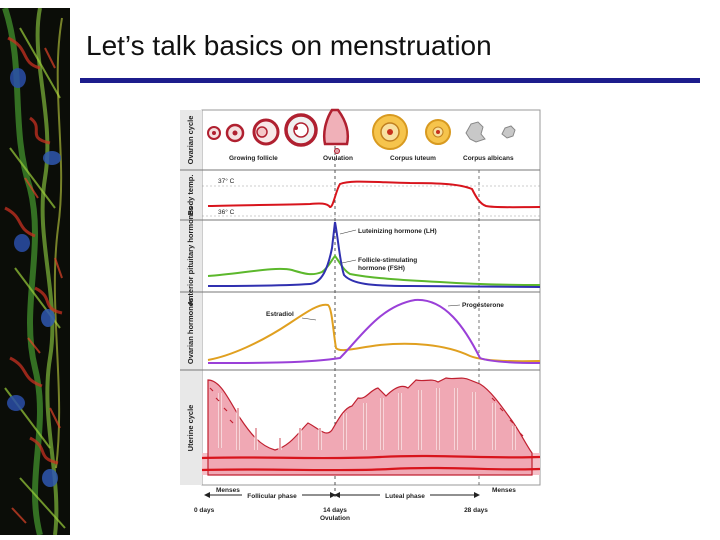 The image size is (720, 540). What do you see at coordinates (374, 194) in the screenshot?
I see `body-temperature-curve` at bounding box center [374, 194].